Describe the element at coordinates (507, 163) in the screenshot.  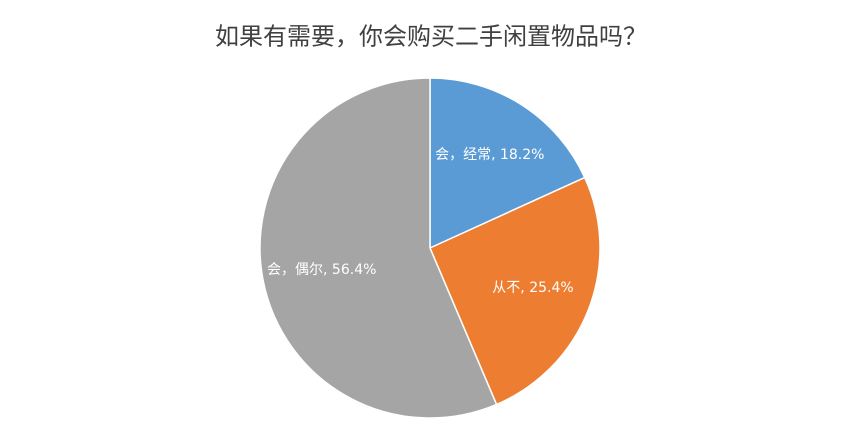
I see `pie-slice` at that location.